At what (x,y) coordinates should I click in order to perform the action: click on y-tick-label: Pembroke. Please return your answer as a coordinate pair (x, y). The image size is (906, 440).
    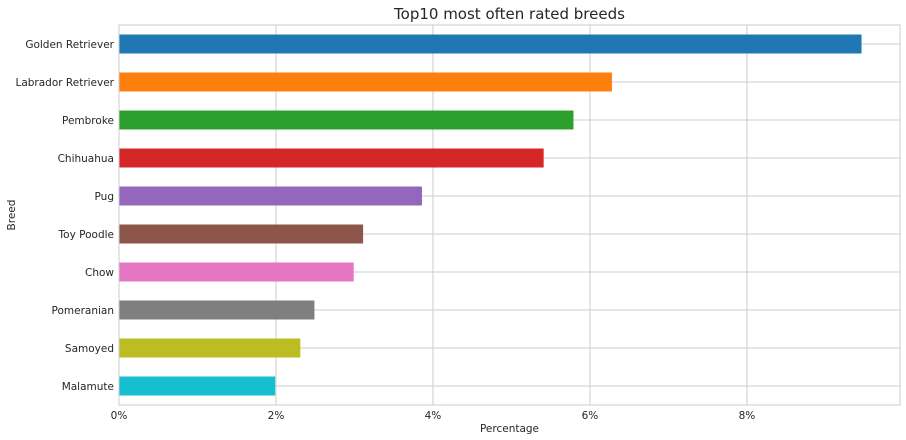
    Looking at the image, I should click on (88, 121).